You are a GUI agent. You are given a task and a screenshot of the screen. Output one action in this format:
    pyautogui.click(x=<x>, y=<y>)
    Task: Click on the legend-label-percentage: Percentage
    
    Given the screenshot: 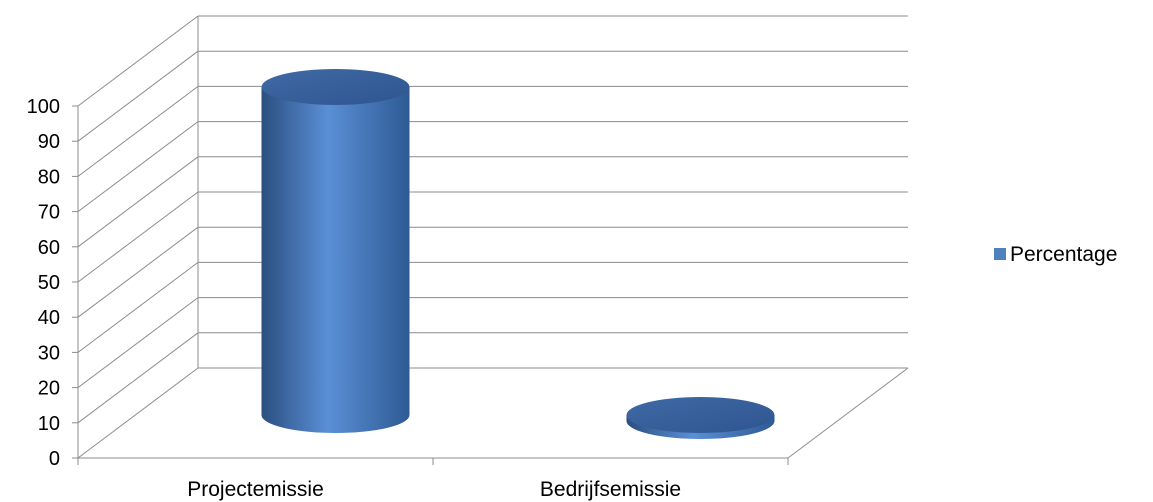 What is the action you would take?
    pyautogui.click(x=1063, y=254)
    